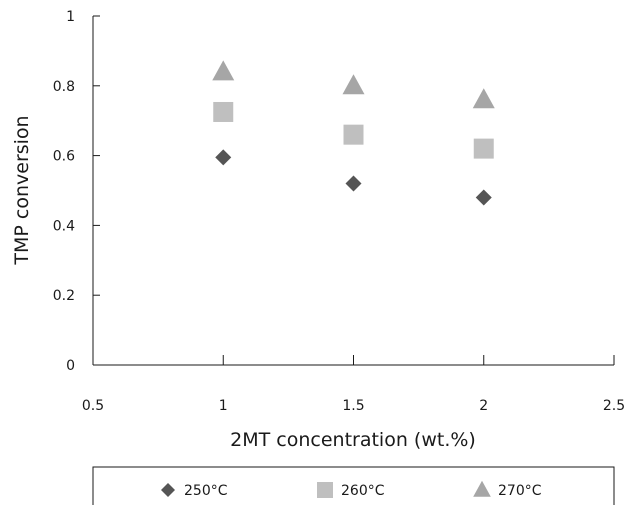 This screenshot has height=505, width=628. I want to click on x-tick-label: 1, so click(223, 406).